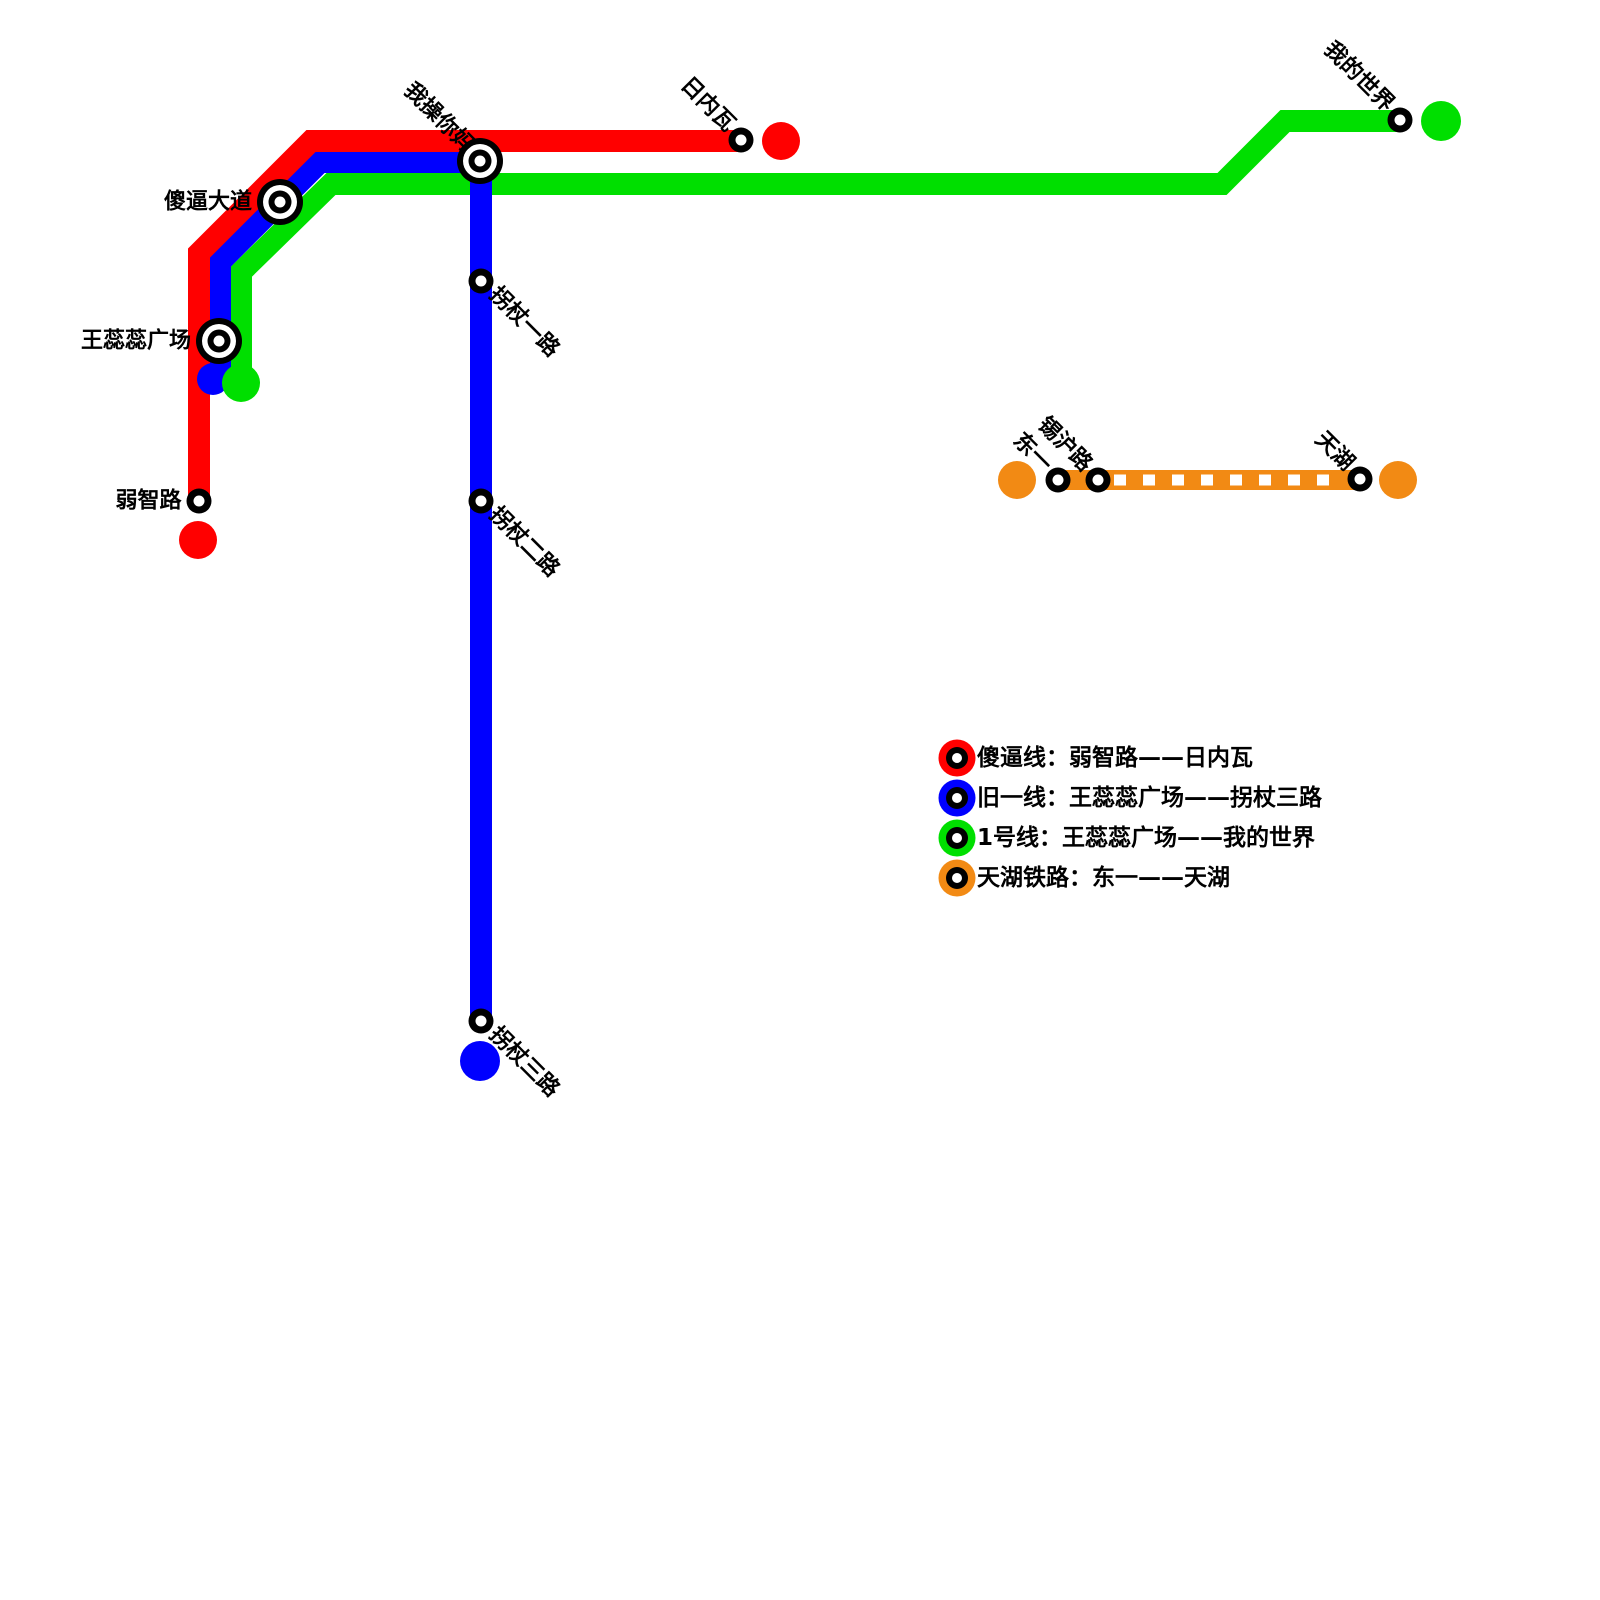 The height and width of the screenshot is (1600, 1600). What do you see at coordinates (1103, 877) in the screenshot?
I see `legend-label-orange: 天湖铁路：东一——天湖` at bounding box center [1103, 877].